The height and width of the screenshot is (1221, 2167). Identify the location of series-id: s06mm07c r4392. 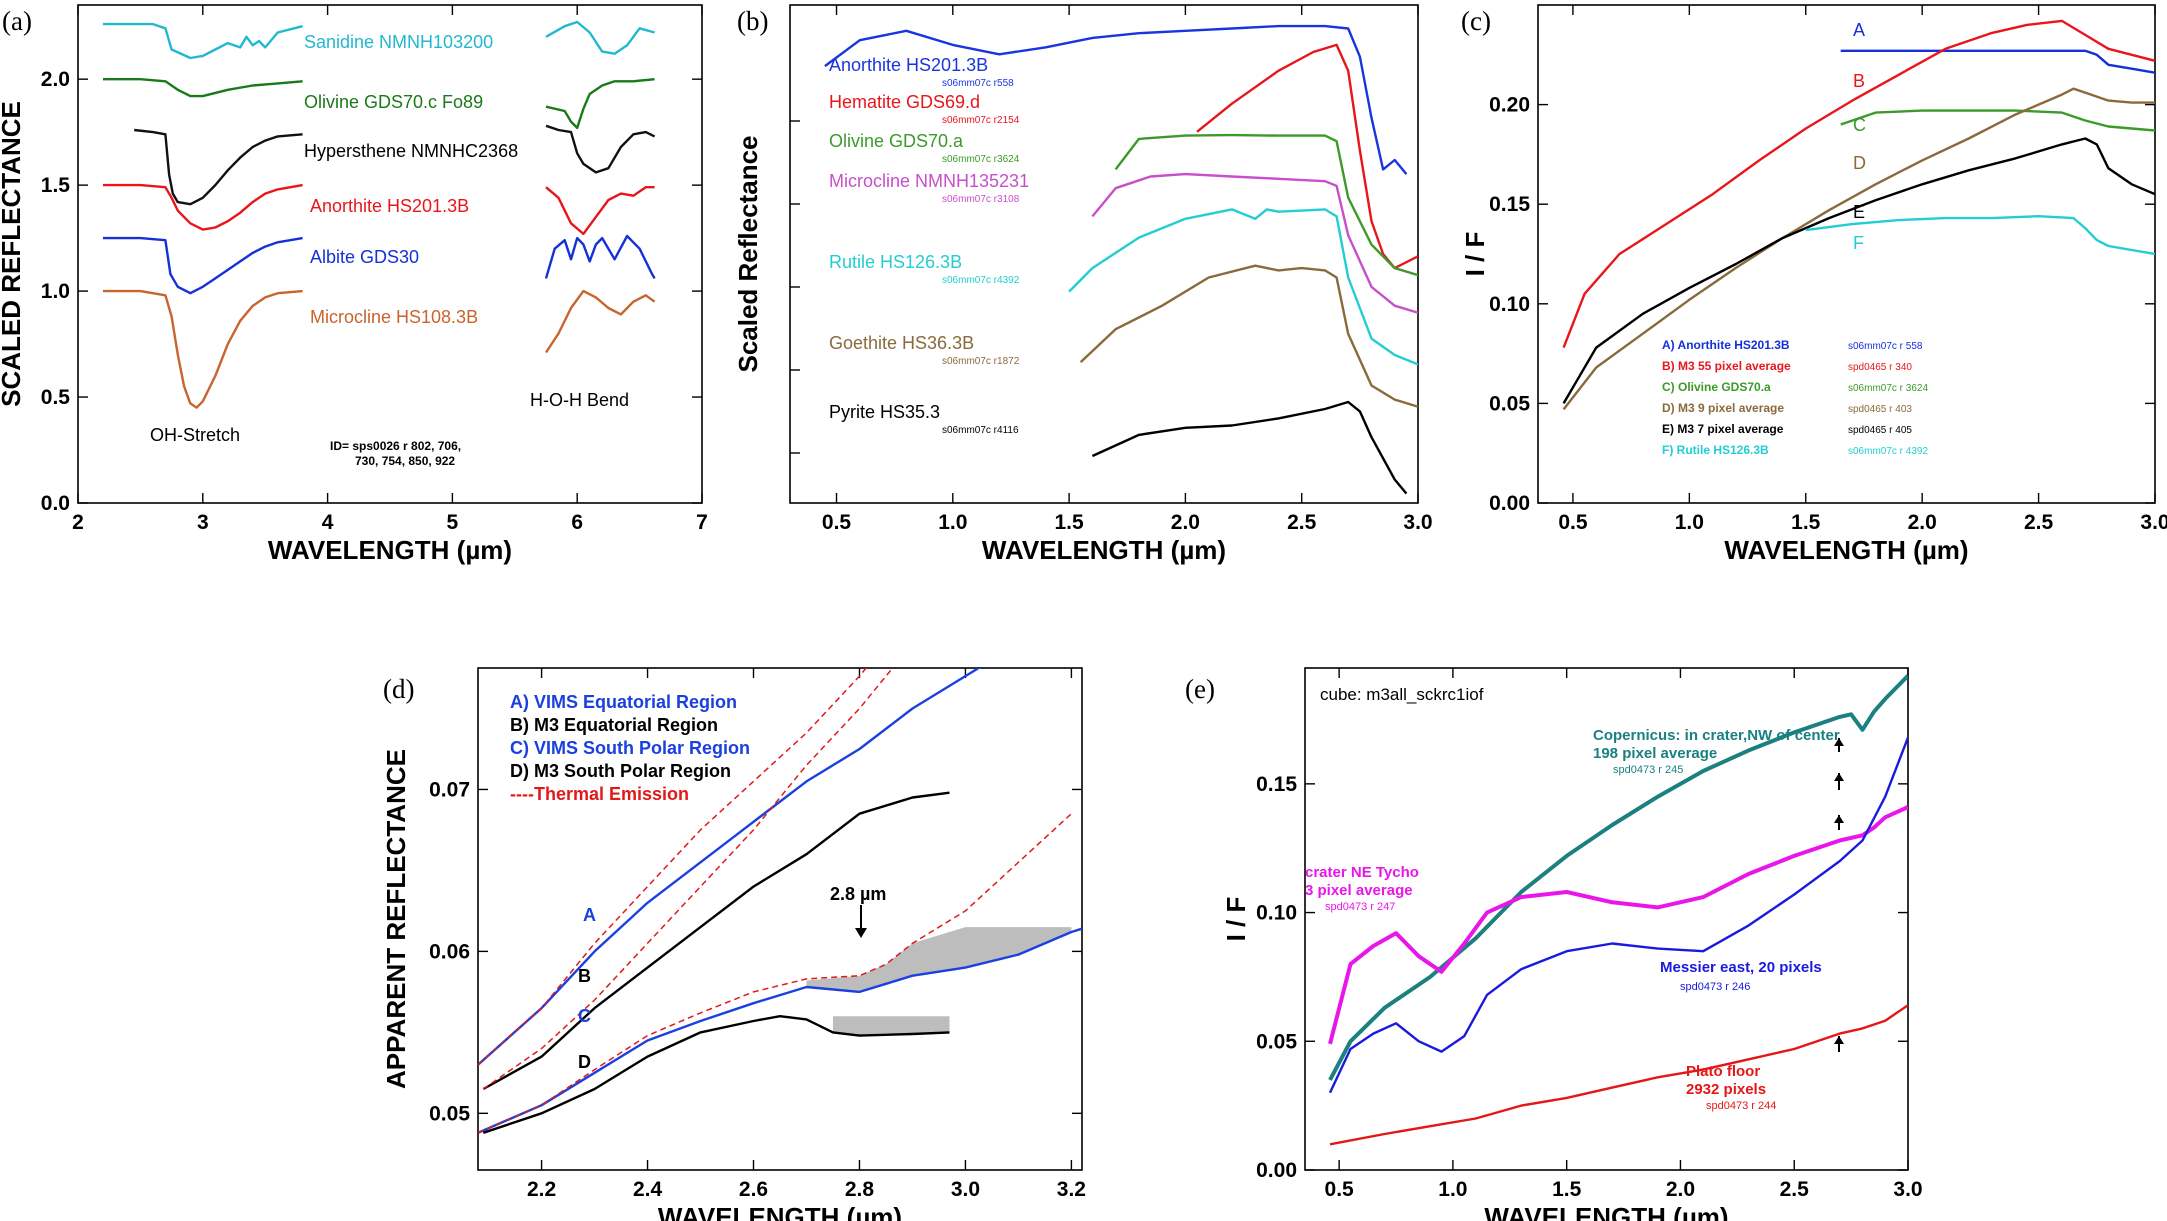
(981, 280).